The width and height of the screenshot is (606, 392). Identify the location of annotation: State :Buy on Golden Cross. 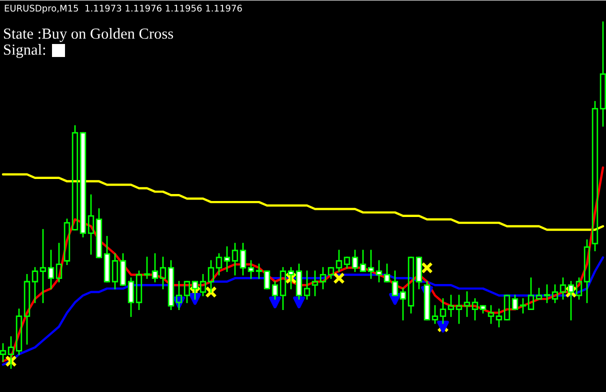
(89, 35).